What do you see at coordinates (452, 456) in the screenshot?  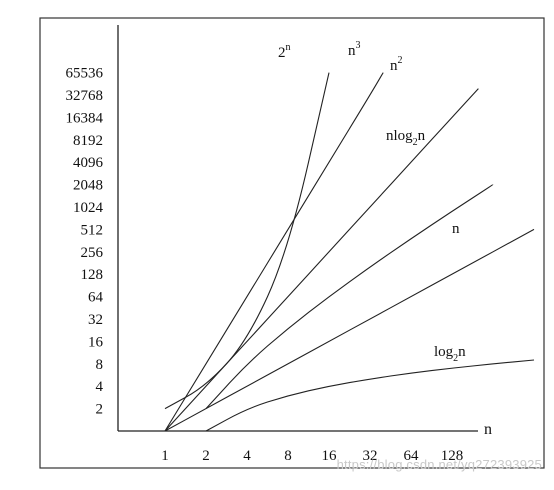 I see `x-tick-label: 128` at bounding box center [452, 456].